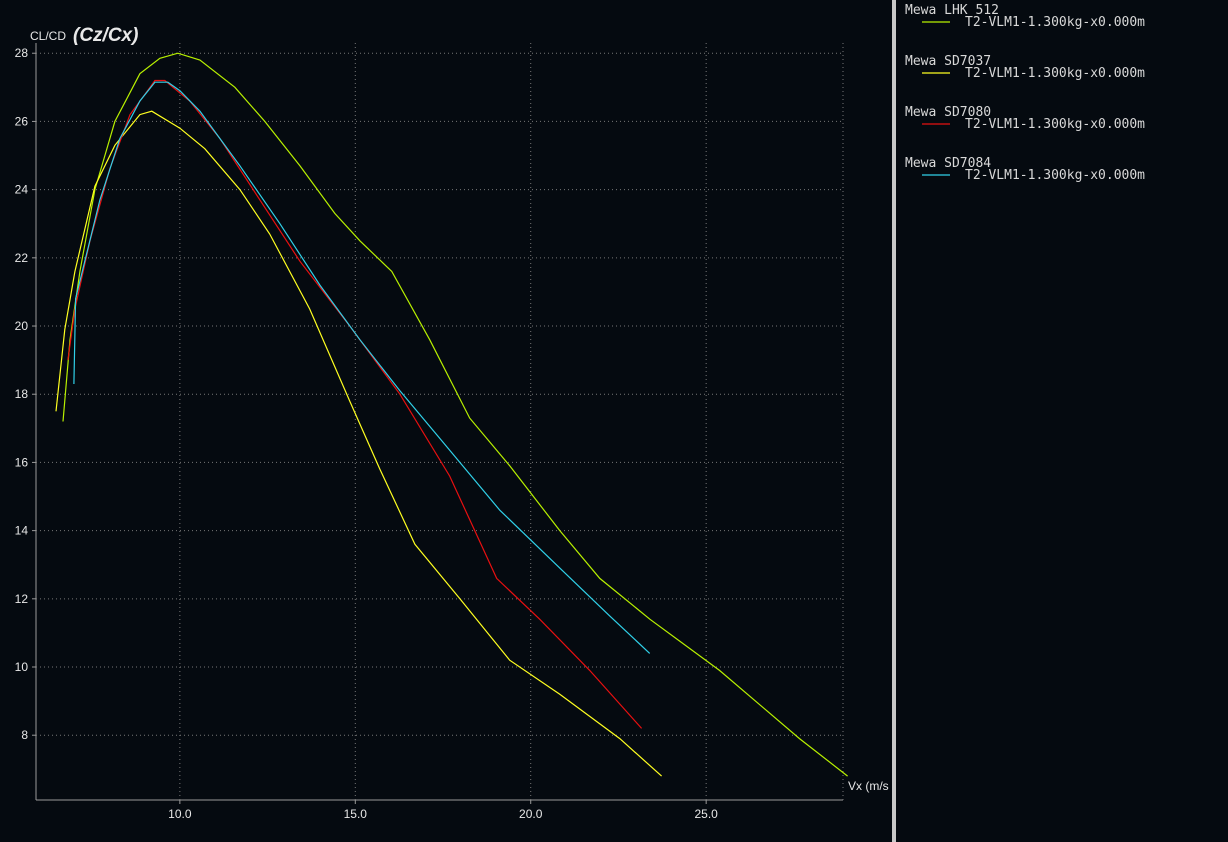 Image resolution: width=1228 pixels, height=842 pixels. What do you see at coordinates (22, 121) in the screenshot?
I see `y-tick-label: 26` at bounding box center [22, 121].